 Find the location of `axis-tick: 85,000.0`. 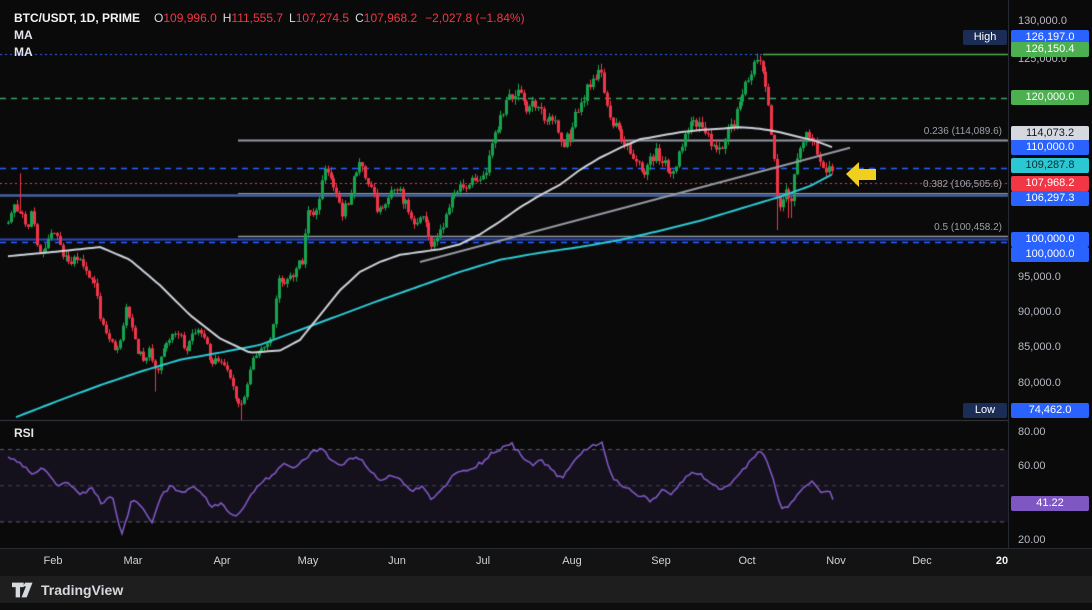

axis-tick: 85,000.0 is located at coordinates (1039, 347).